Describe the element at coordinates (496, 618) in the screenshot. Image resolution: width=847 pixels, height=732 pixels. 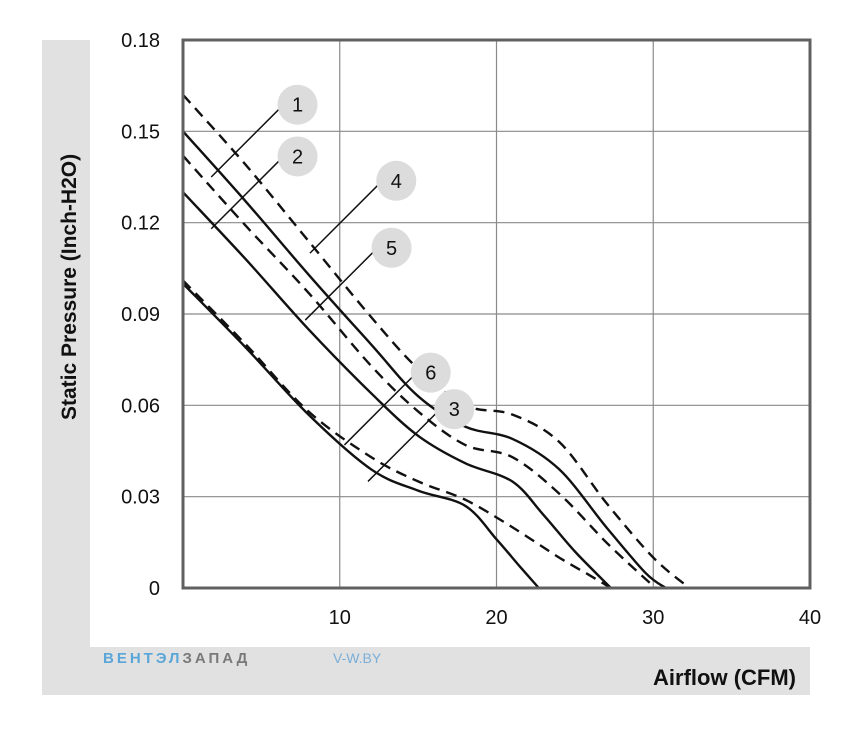
I see `x-tick-label: 20` at that location.